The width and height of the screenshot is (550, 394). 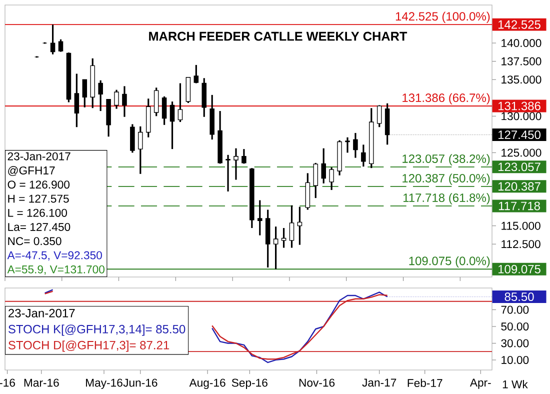 What do you see at coordinates (480, 383) in the screenshot?
I see `x-tick-label: Apr-` at bounding box center [480, 383].